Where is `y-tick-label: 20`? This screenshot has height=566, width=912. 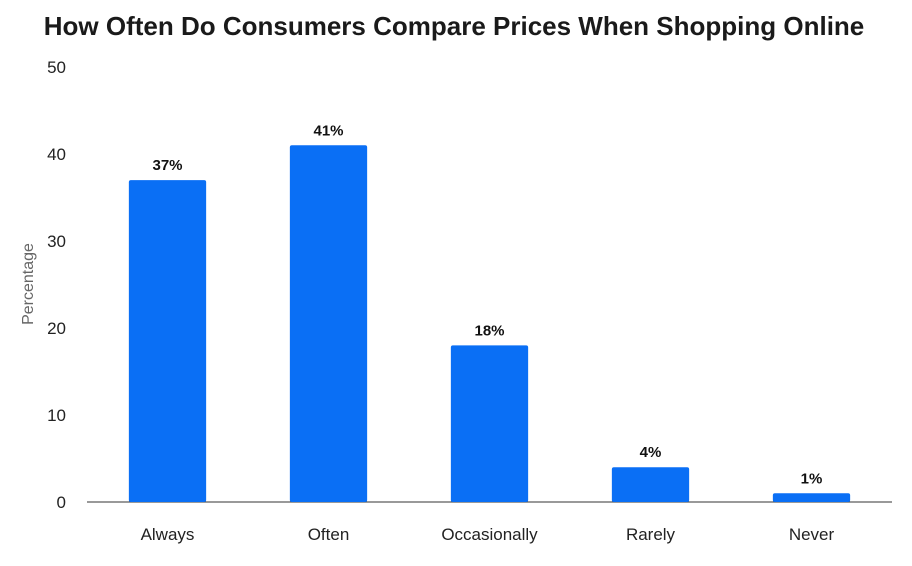 y-tick-label: 20 is located at coordinates (56, 328).